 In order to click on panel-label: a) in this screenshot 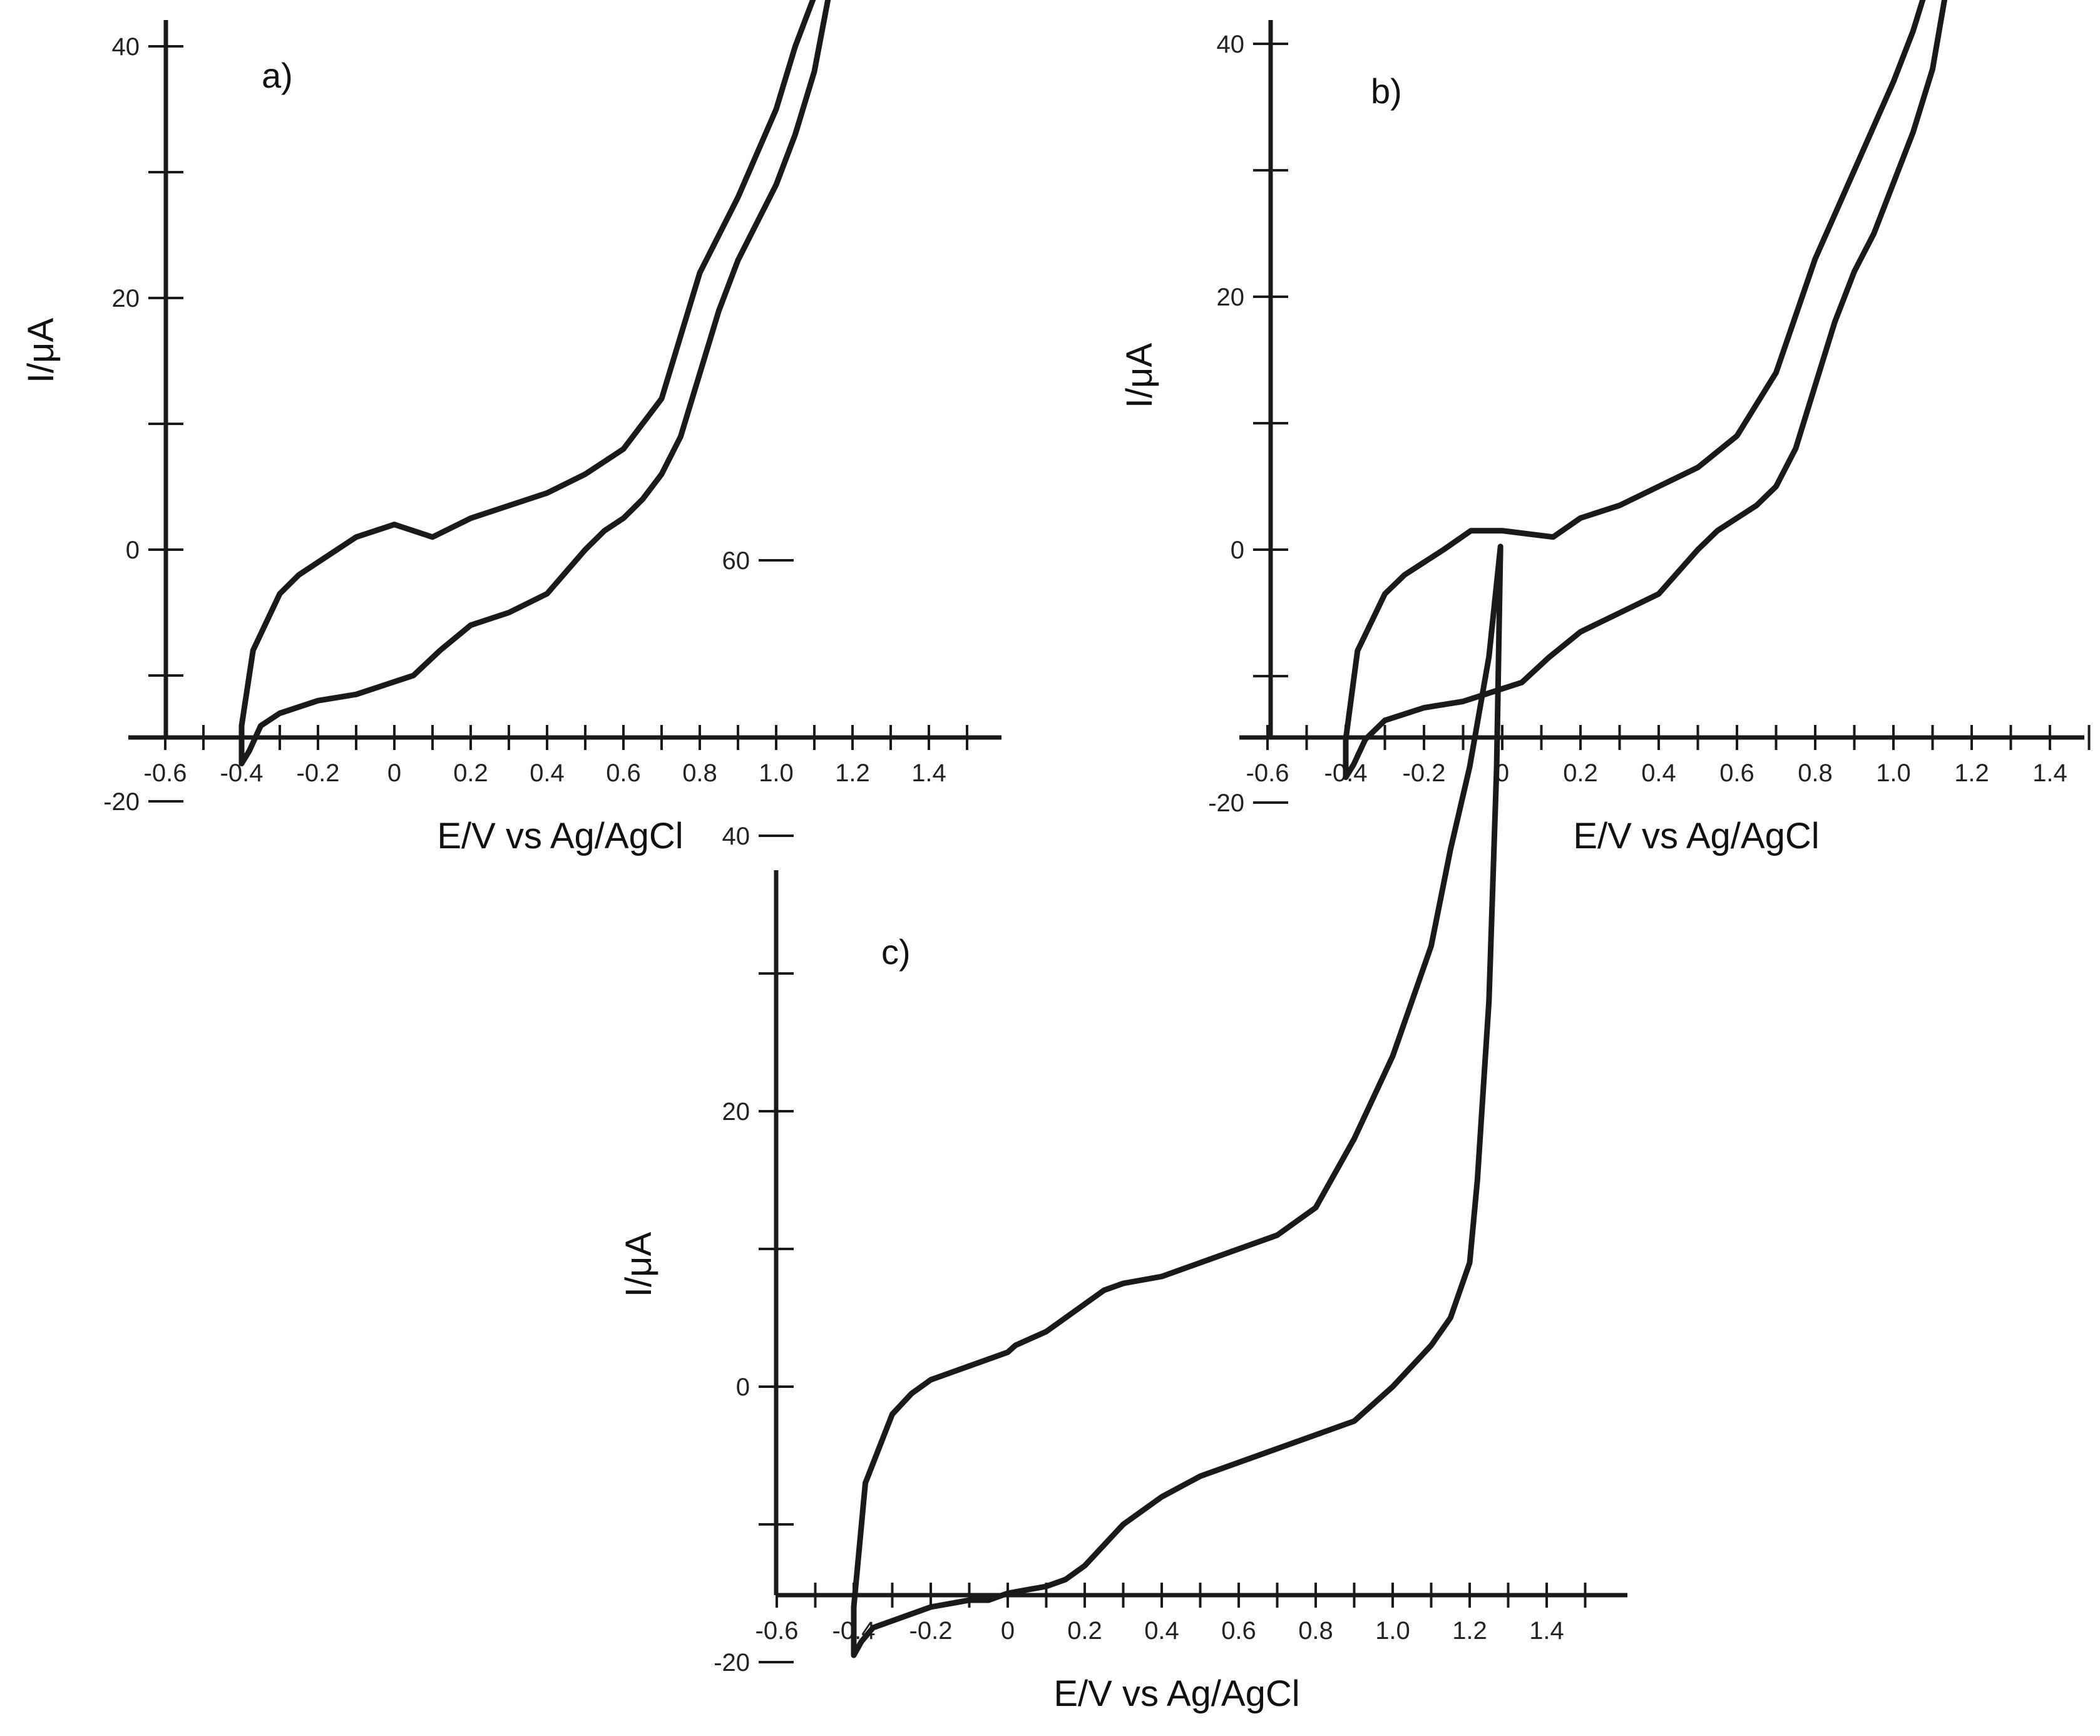, I will do `click(277, 75)`.